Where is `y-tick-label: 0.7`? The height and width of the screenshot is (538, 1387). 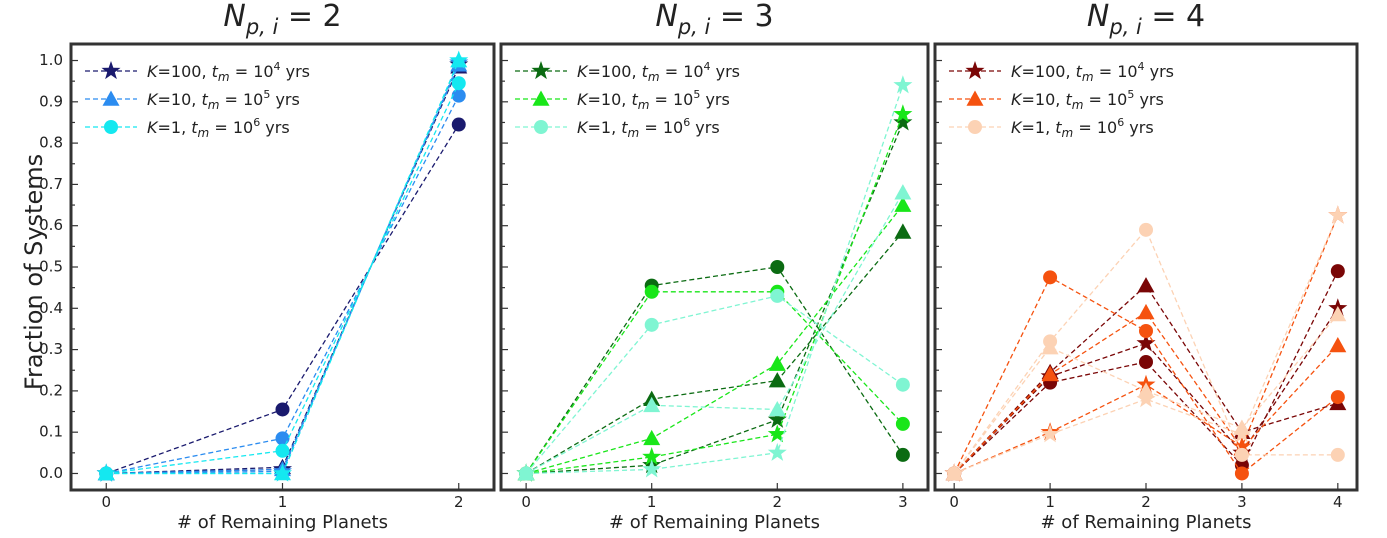 y-tick-label: 0.7 is located at coordinates (51, 184).